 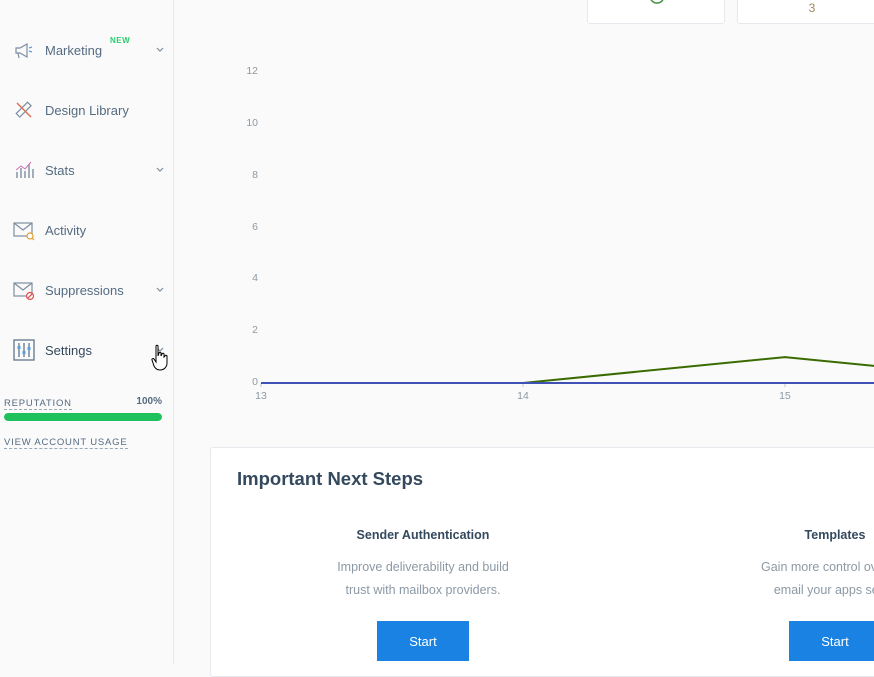 I want to click on badge-anchor: NEW, so click(x=105, y=46).